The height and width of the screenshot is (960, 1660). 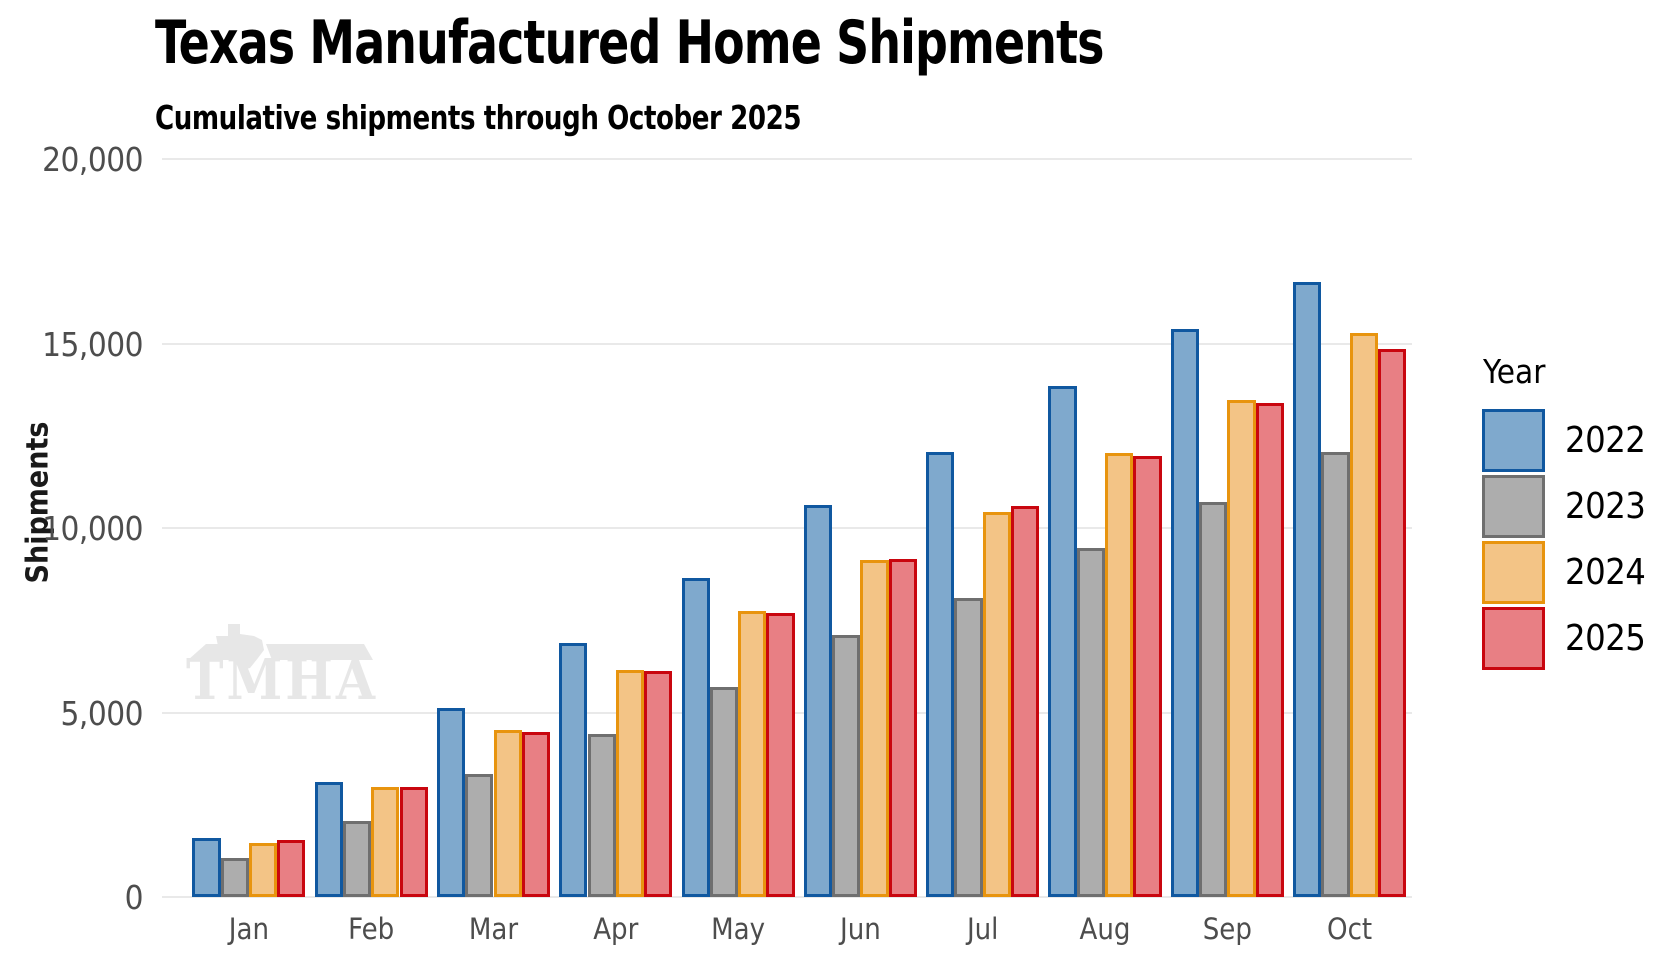 I want to click on legend: Year 2022 2023 2024 2025, so click(x=1564, y=512).